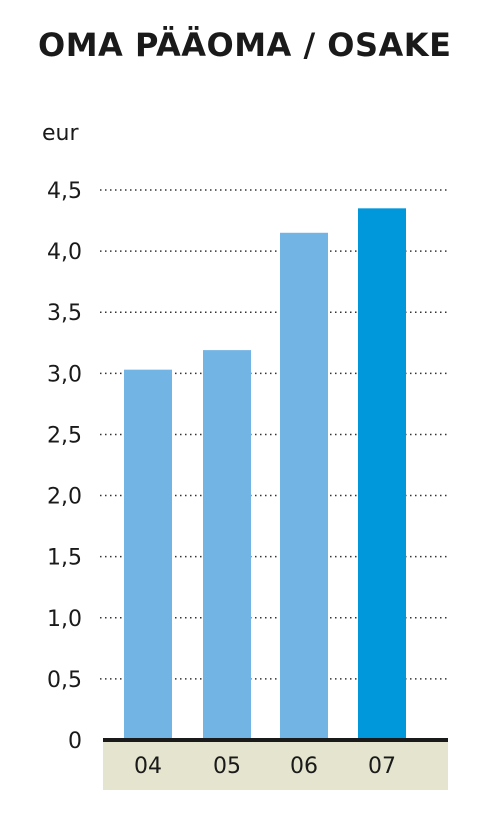 Image resolution: width=494 pixels, height=815 pixels. What do you see at coordinates (148, 766) in the screenshot?
I see `x-category-label: 04` at bounding box center [148, 766].